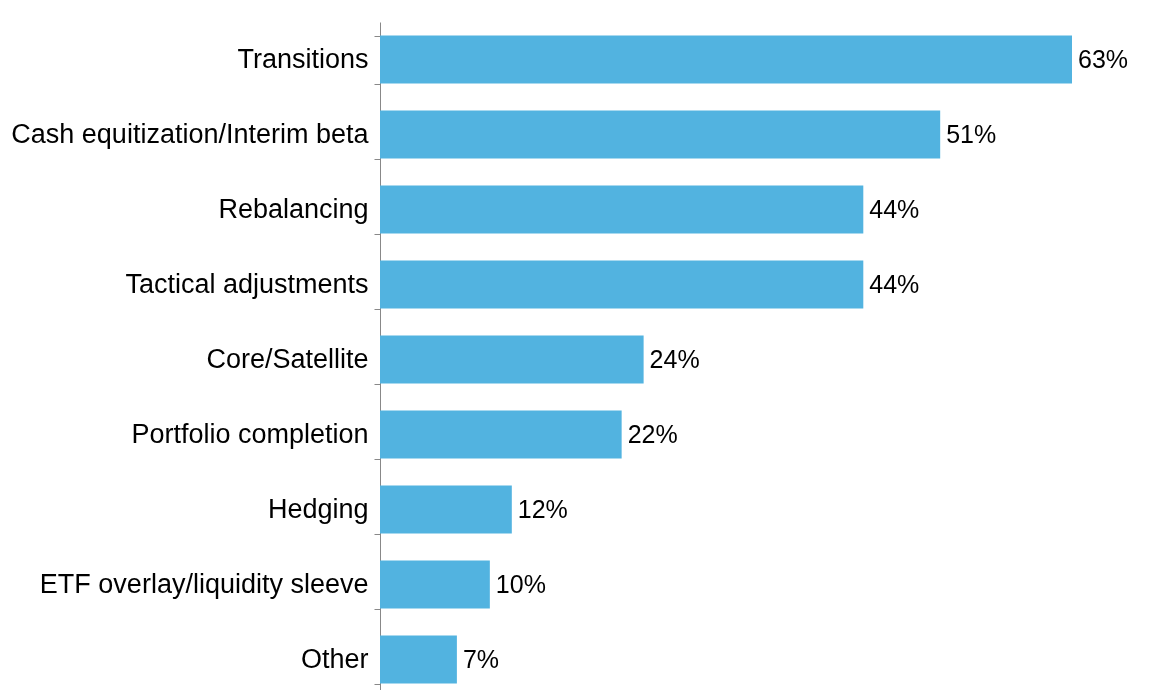  I want to click on y-tick-label: Core/Satellite, so click(287, 359).